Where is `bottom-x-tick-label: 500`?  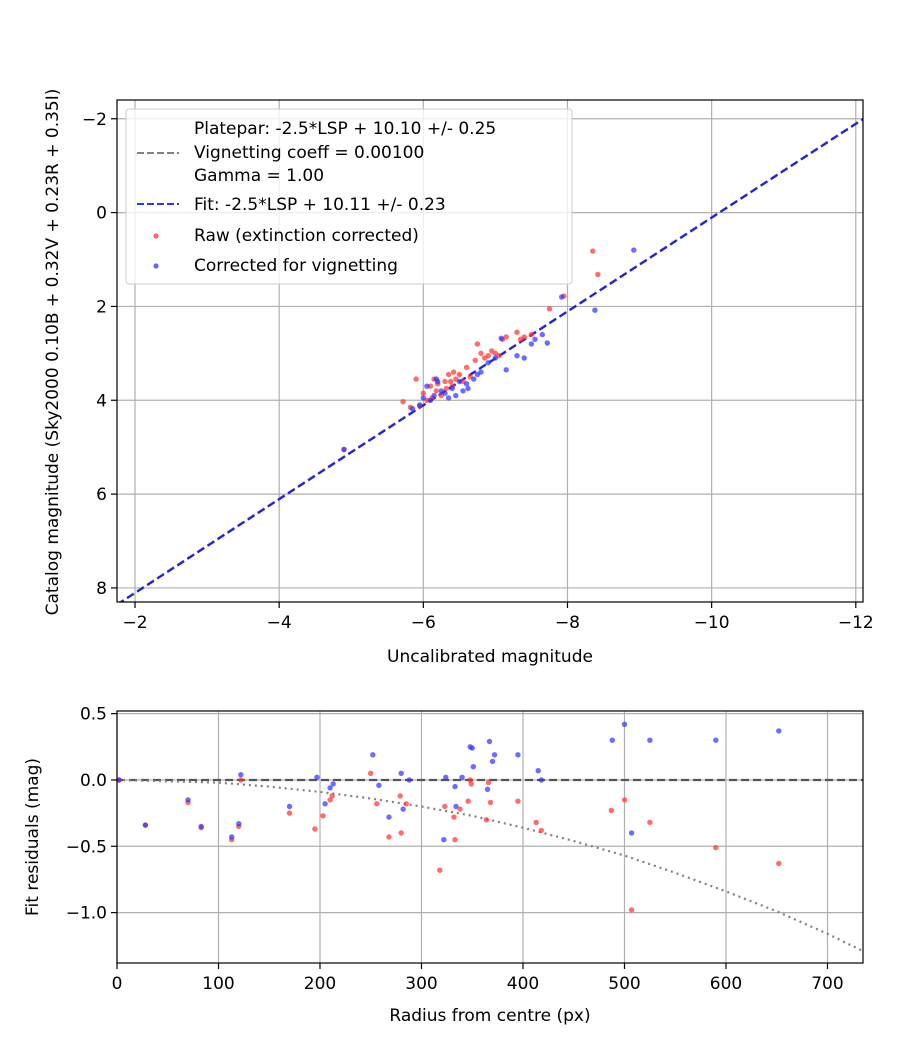
bottom-x-tick-label: 500 is located at coordinates (624, 984).